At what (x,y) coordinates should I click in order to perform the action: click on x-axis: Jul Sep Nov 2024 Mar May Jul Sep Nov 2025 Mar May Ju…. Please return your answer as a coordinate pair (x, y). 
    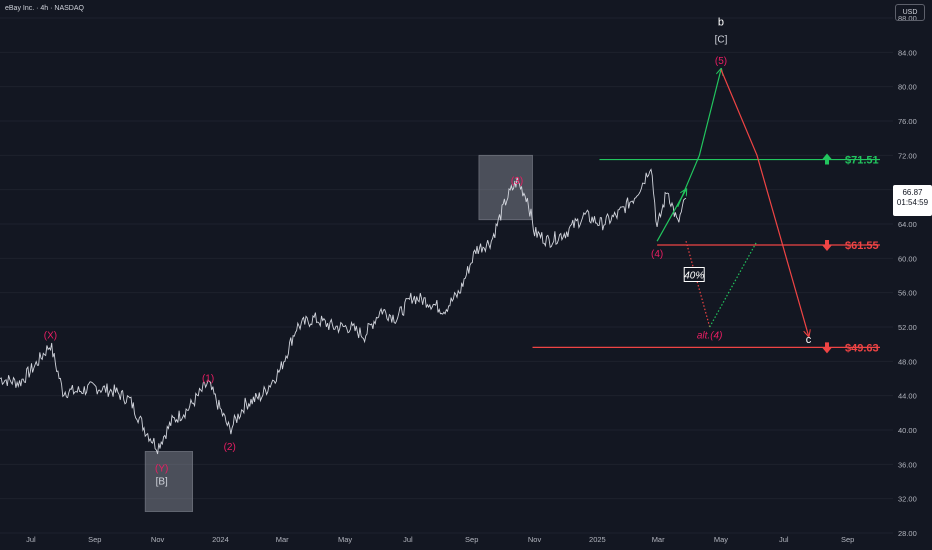
    Looking at the image, I should click on (440, 539).